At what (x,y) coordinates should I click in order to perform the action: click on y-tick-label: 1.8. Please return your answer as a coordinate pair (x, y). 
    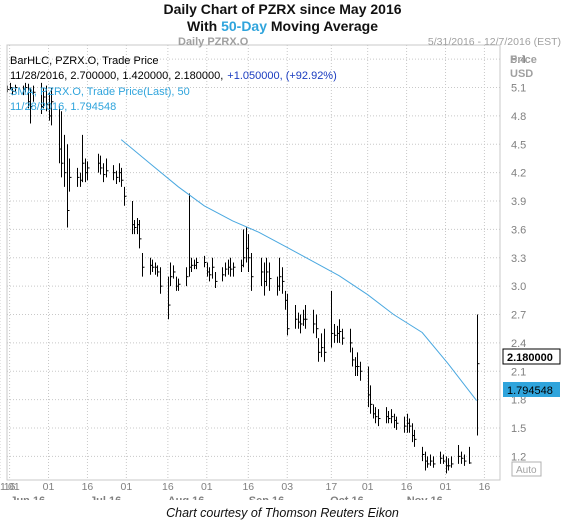
    Looking at the image, I should click on (518, 401).